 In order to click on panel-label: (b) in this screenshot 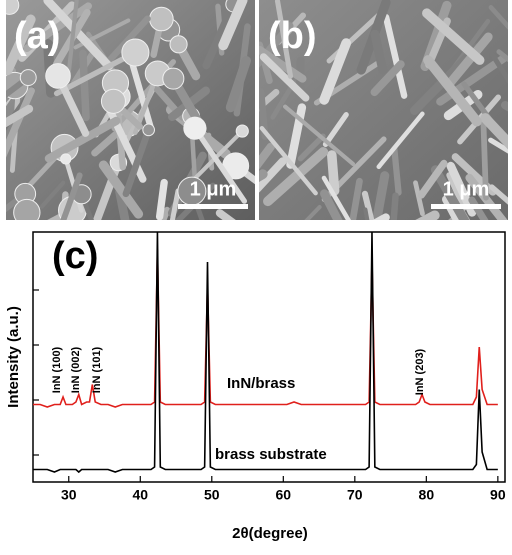, I will do `click(292, 36)`.